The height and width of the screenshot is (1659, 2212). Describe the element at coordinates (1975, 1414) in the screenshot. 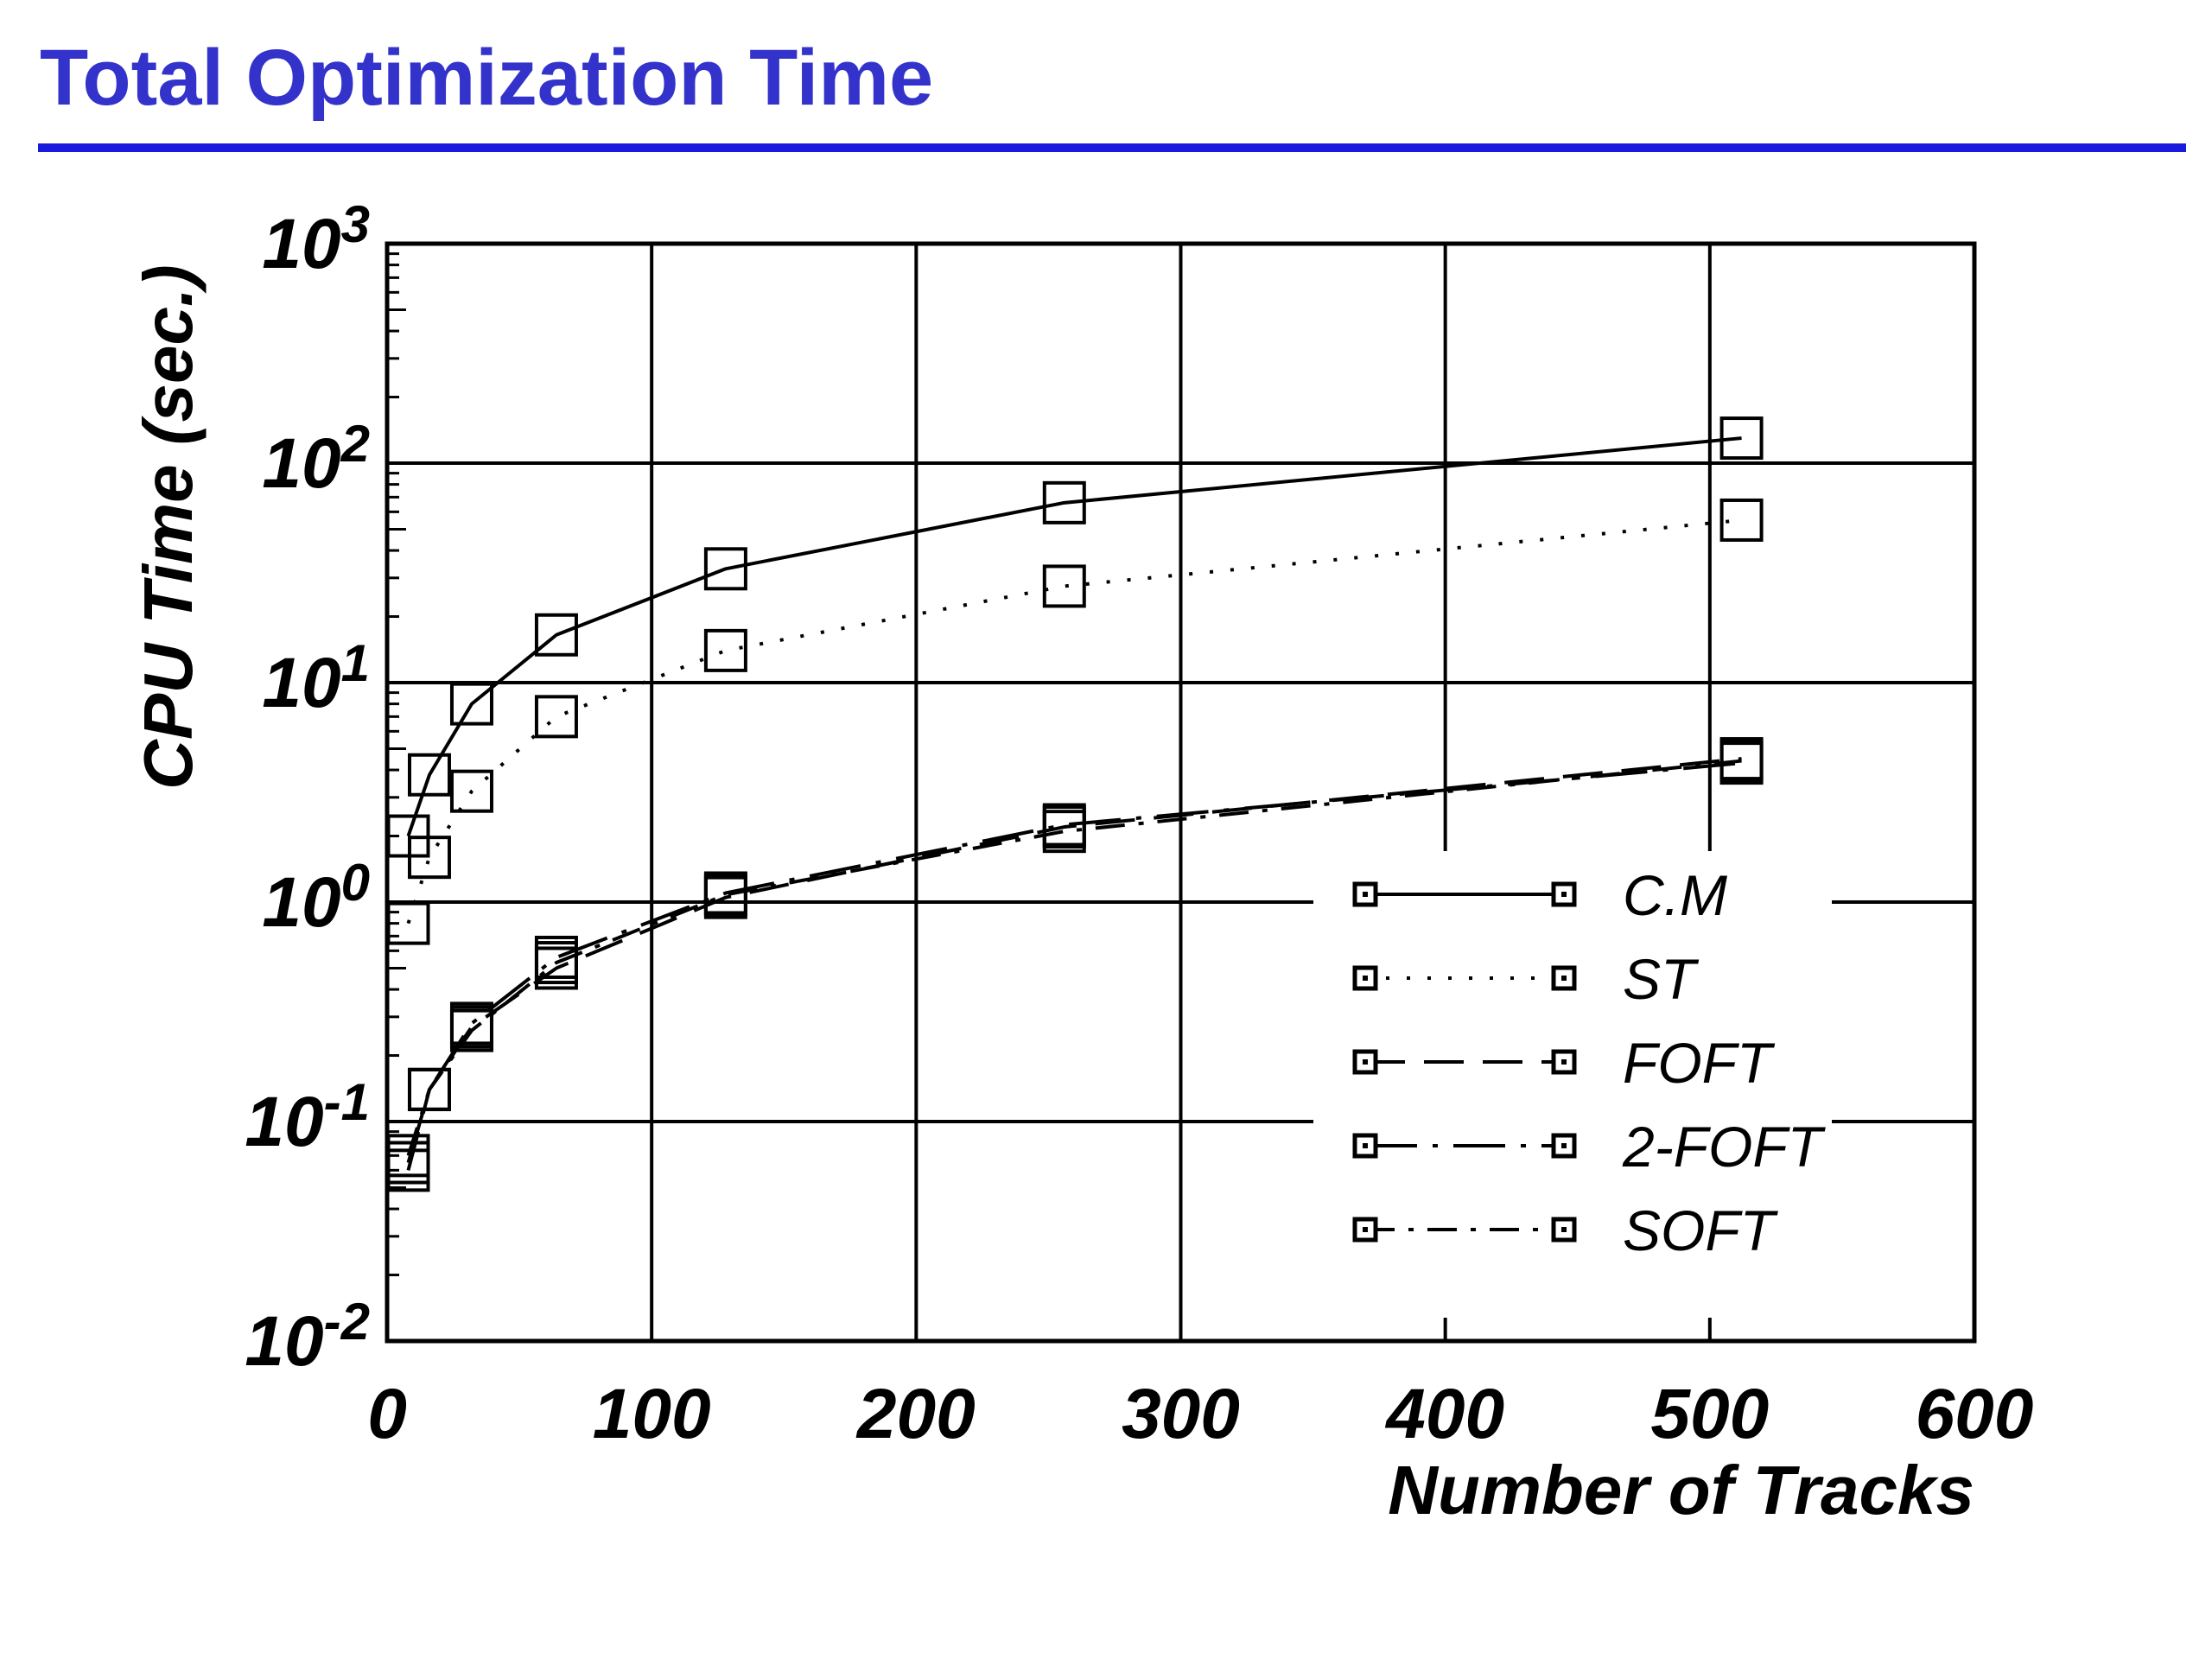

I see `x-tick-label: 600` at that location.